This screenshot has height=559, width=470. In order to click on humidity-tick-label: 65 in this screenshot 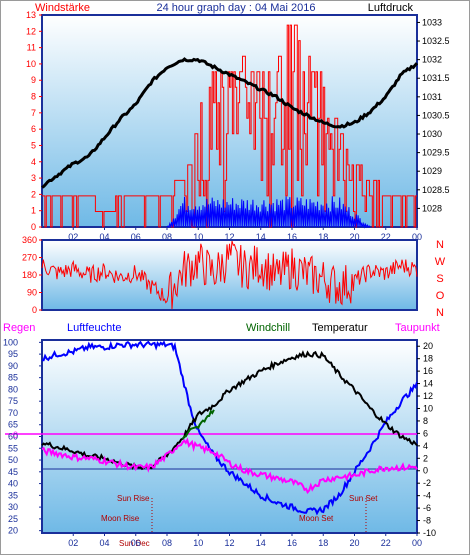, I will do `click(13, 425)`.